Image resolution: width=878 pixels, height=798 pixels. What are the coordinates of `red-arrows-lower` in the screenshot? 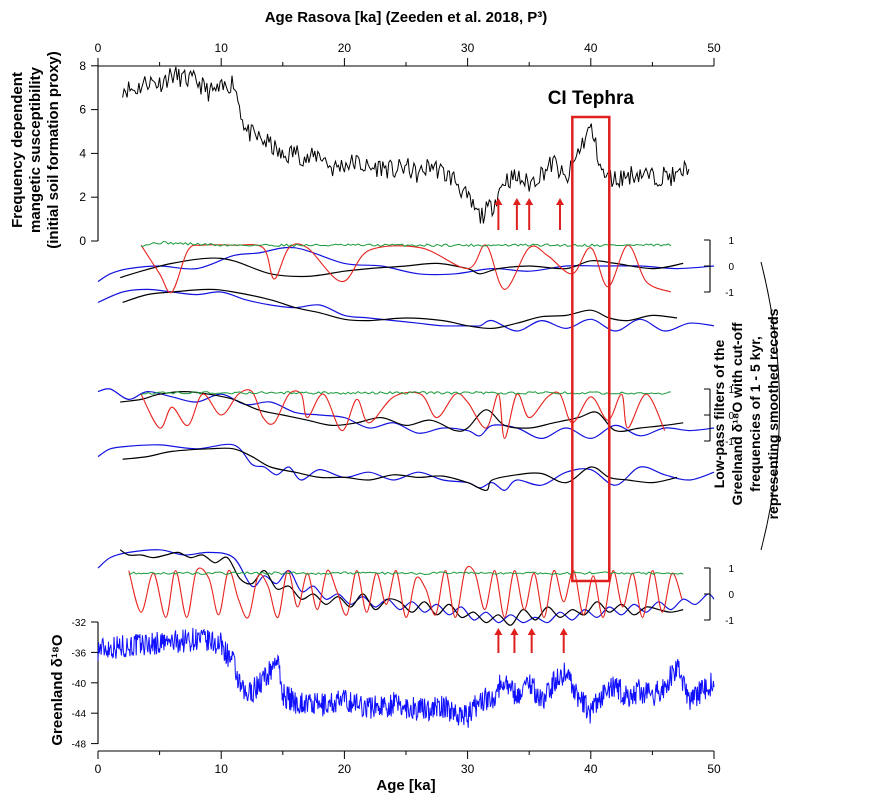 It's located at (531, 640).